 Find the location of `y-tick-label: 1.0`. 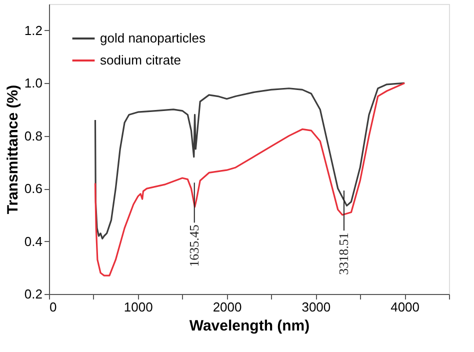

y-tick-label: 1.0 is located at coordinates (33, 83).